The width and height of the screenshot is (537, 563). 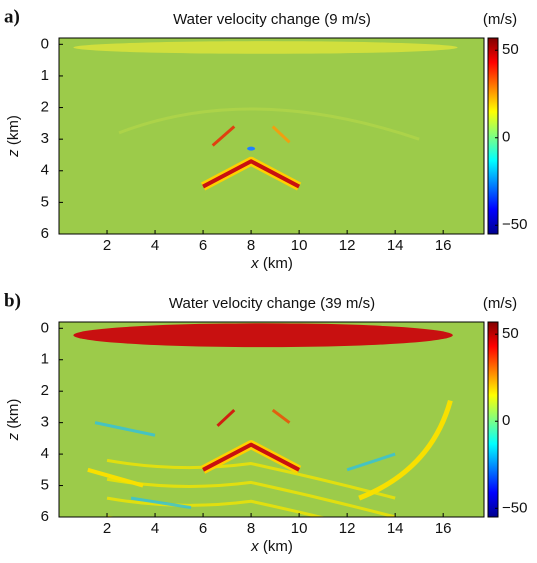 I want to click on chart-title: Water velocity change (9 m/s), so click(x=272, y=19).